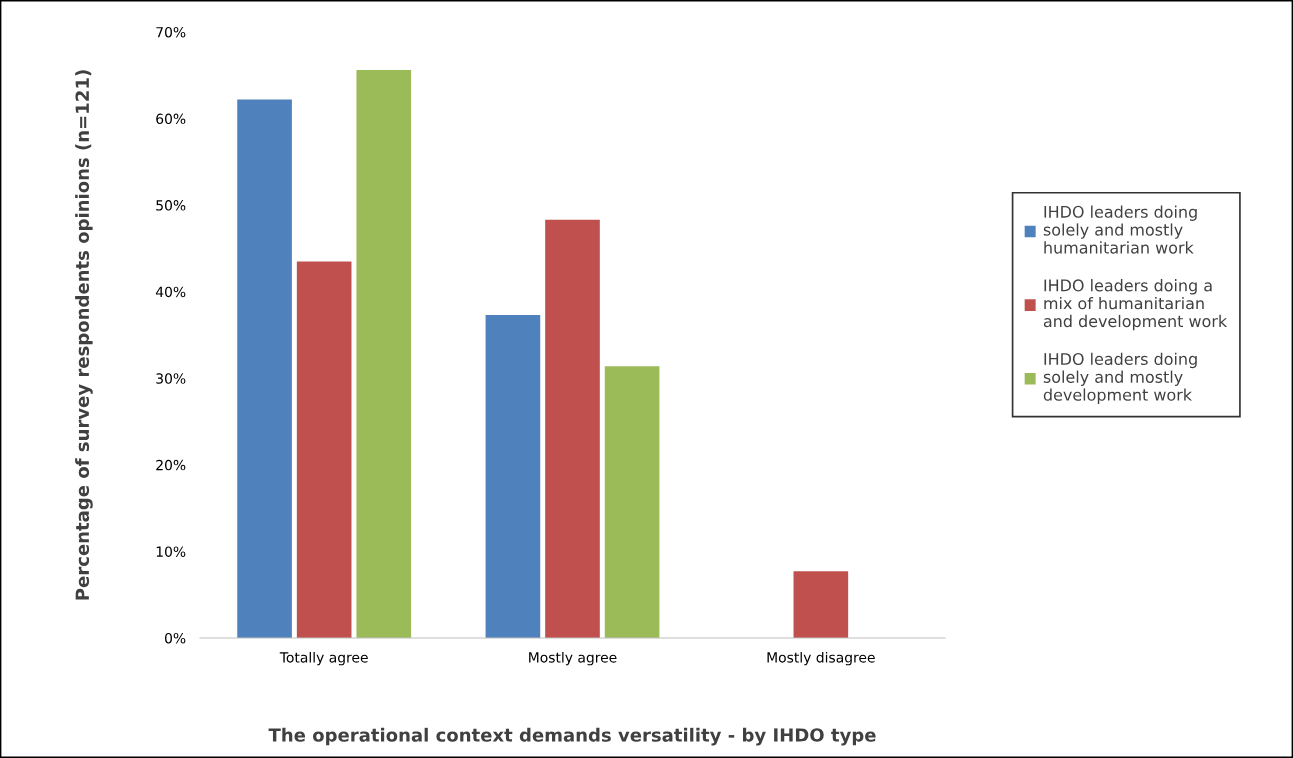 This screenshot has width=1293, height=758. I want to click on y-axis-title: Percentage of survey respondents opinions (n=121), so click(84, 335).